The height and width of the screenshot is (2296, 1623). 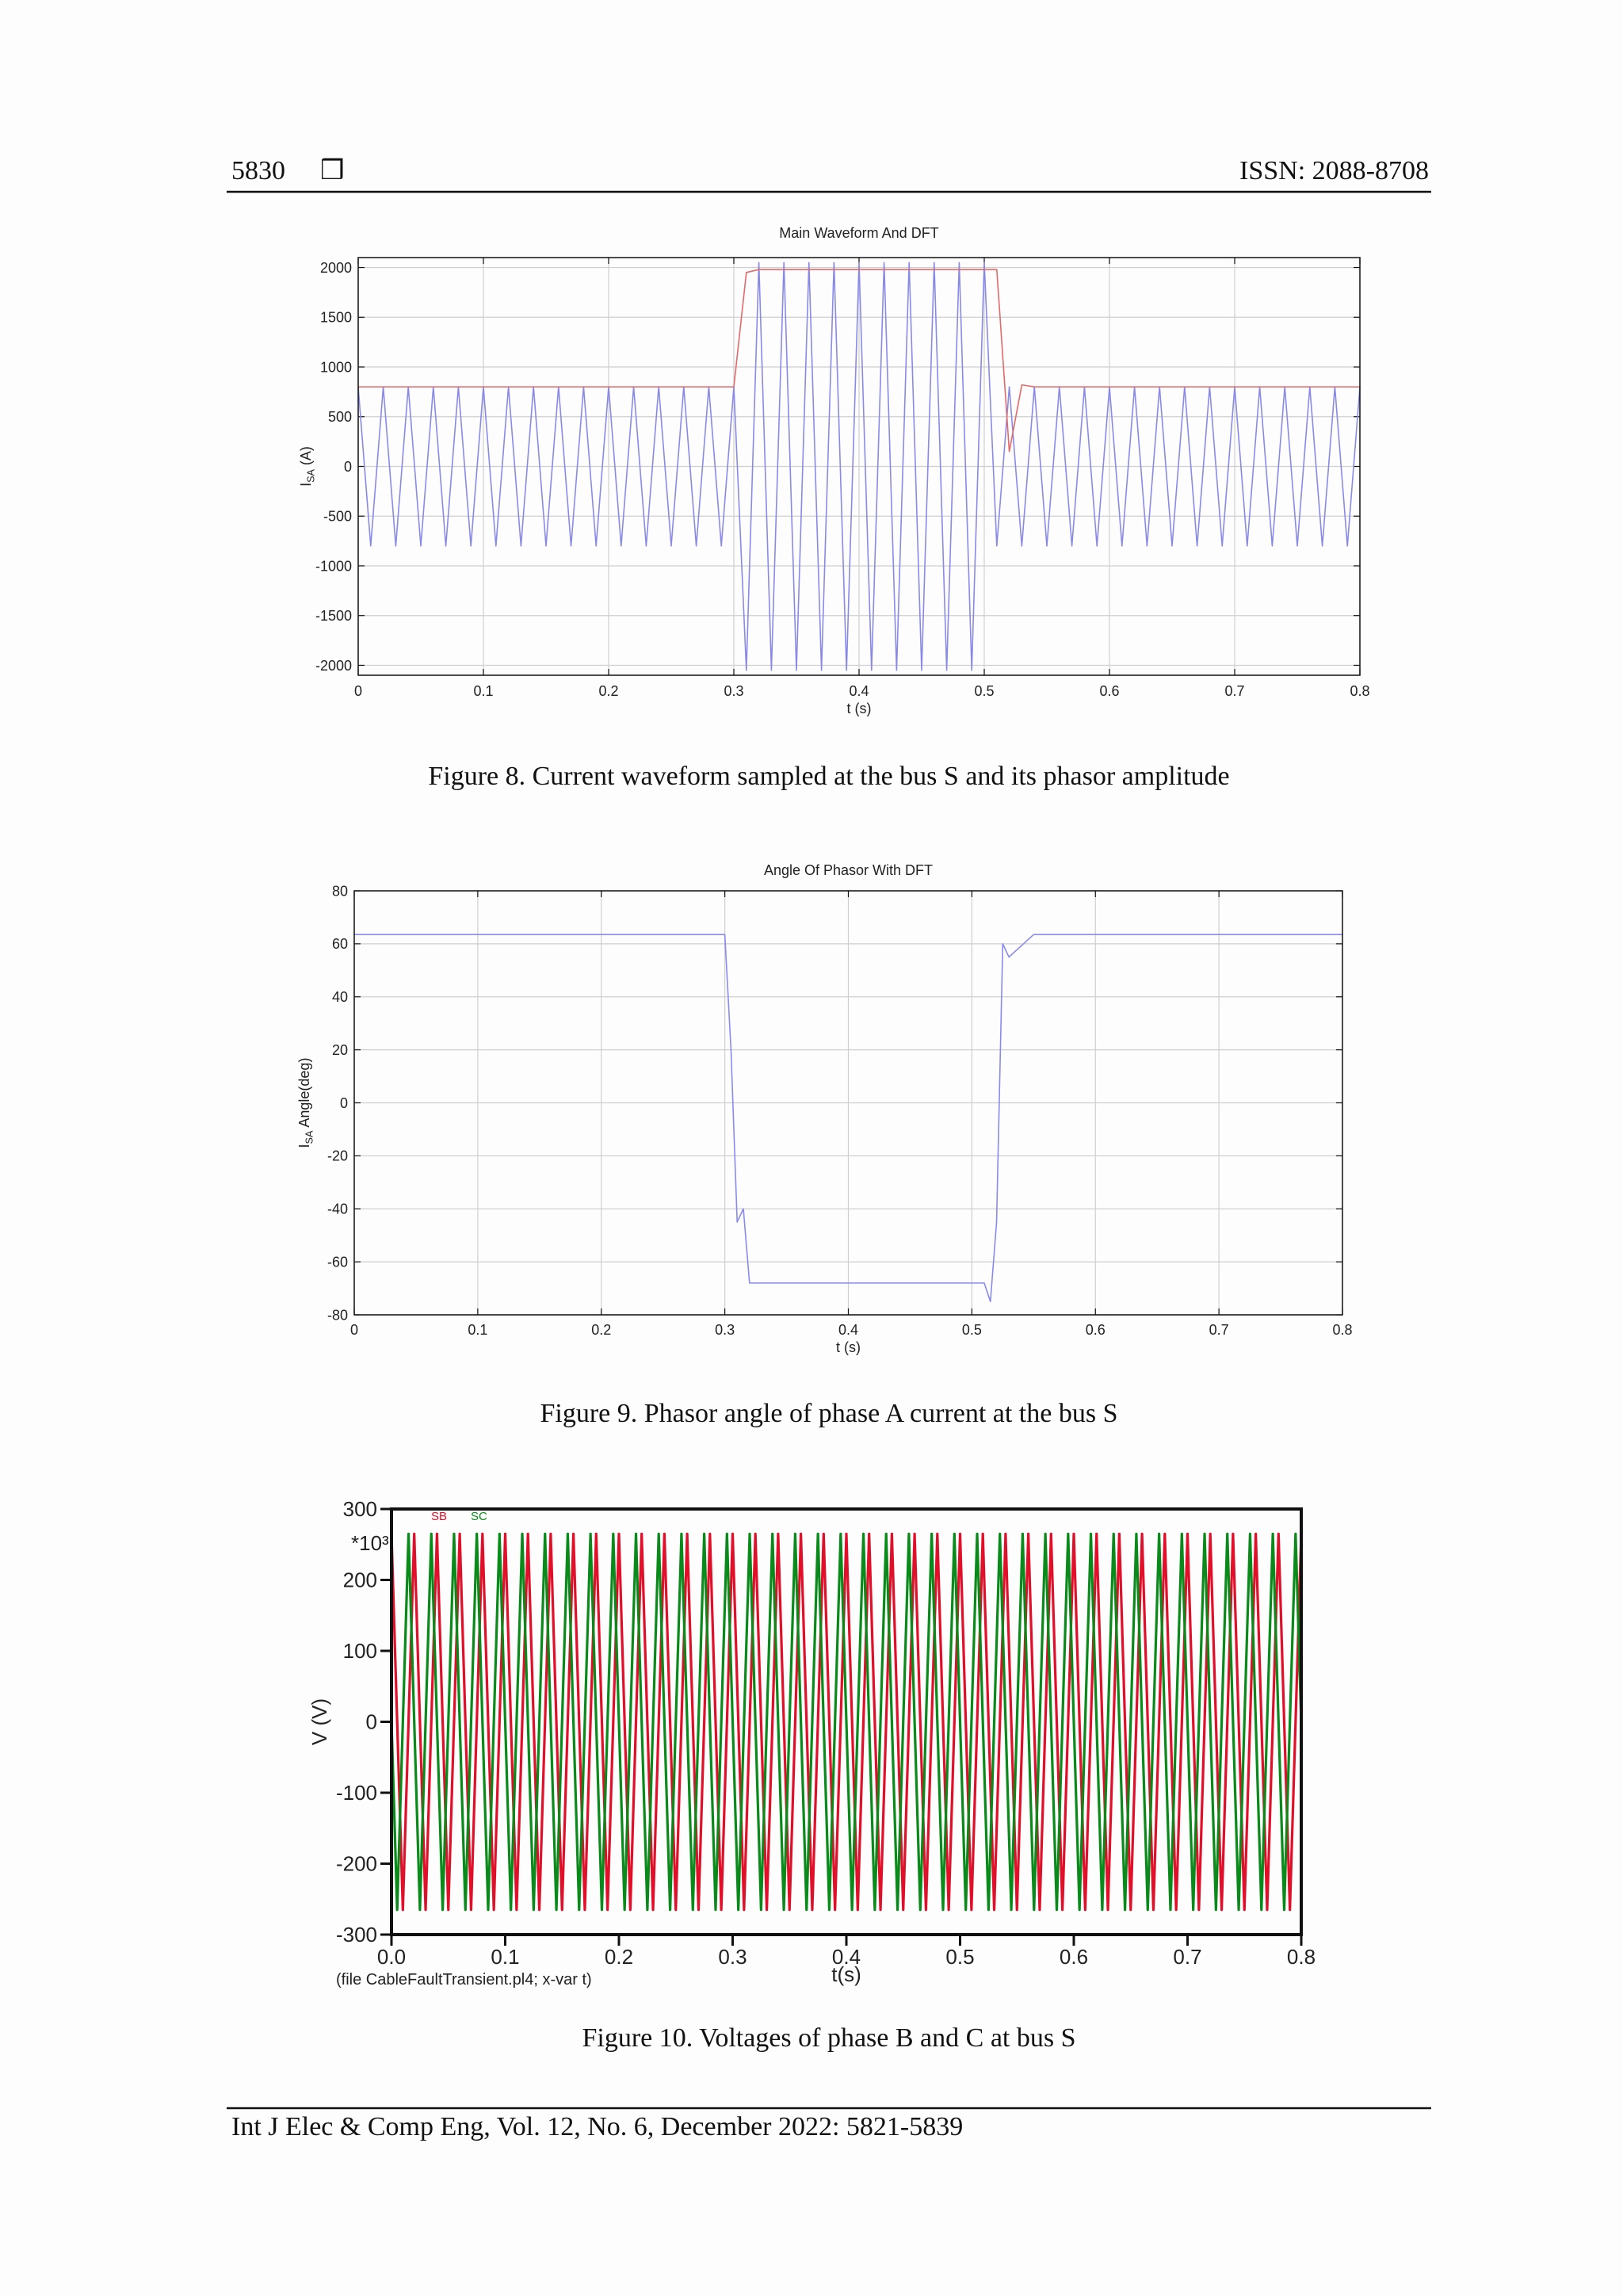 I want to click on x-axis-label: t(s), so click(x=846, y=1974).